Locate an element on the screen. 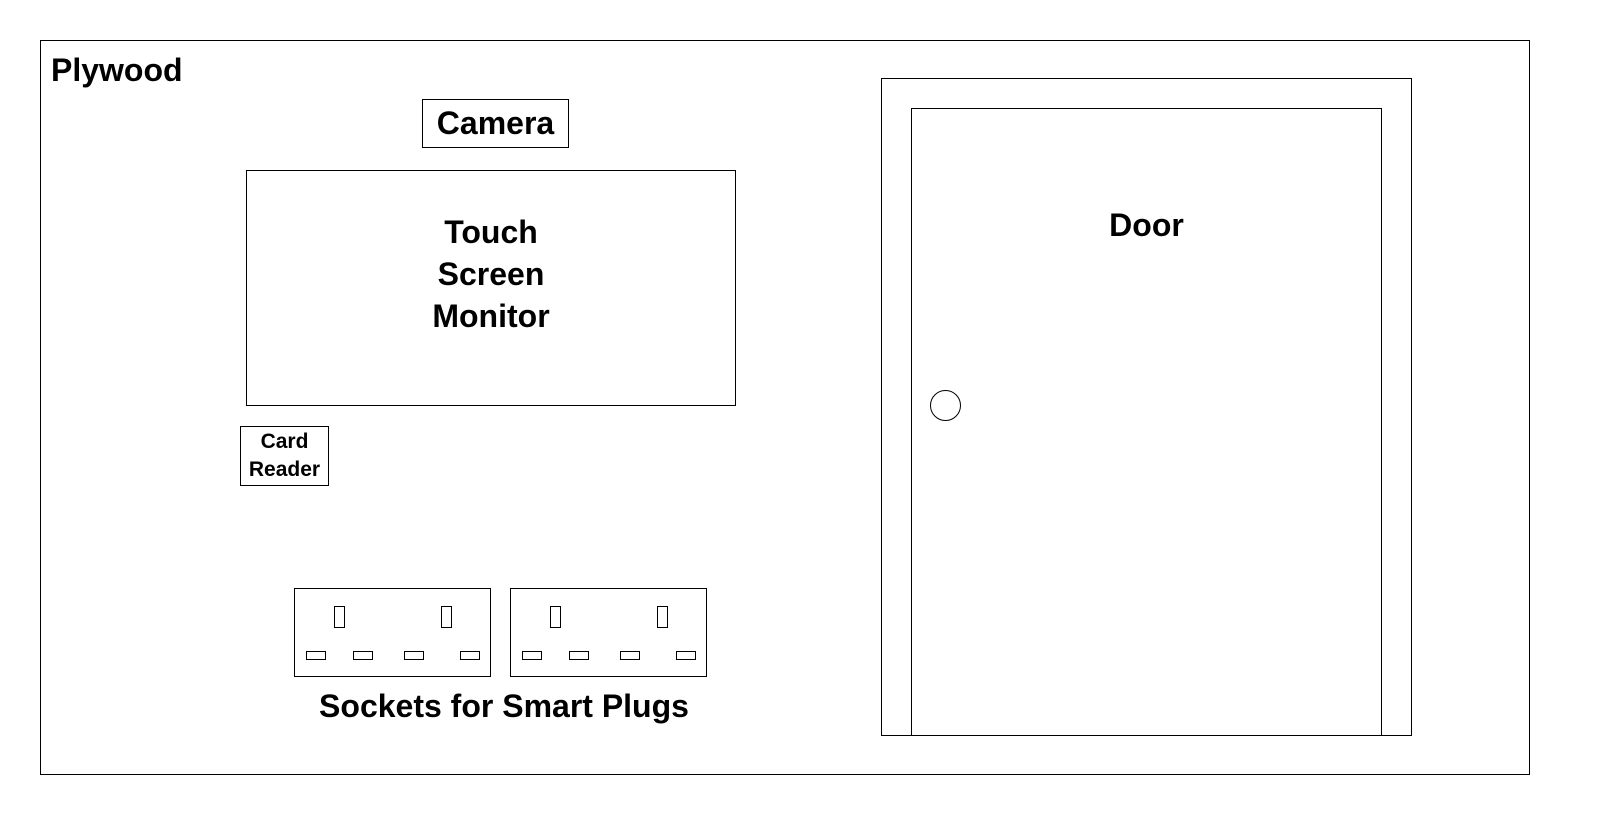 The height and width of the screenshot is (832, 1601). card-reader-box is located at coordinates (284, 456).